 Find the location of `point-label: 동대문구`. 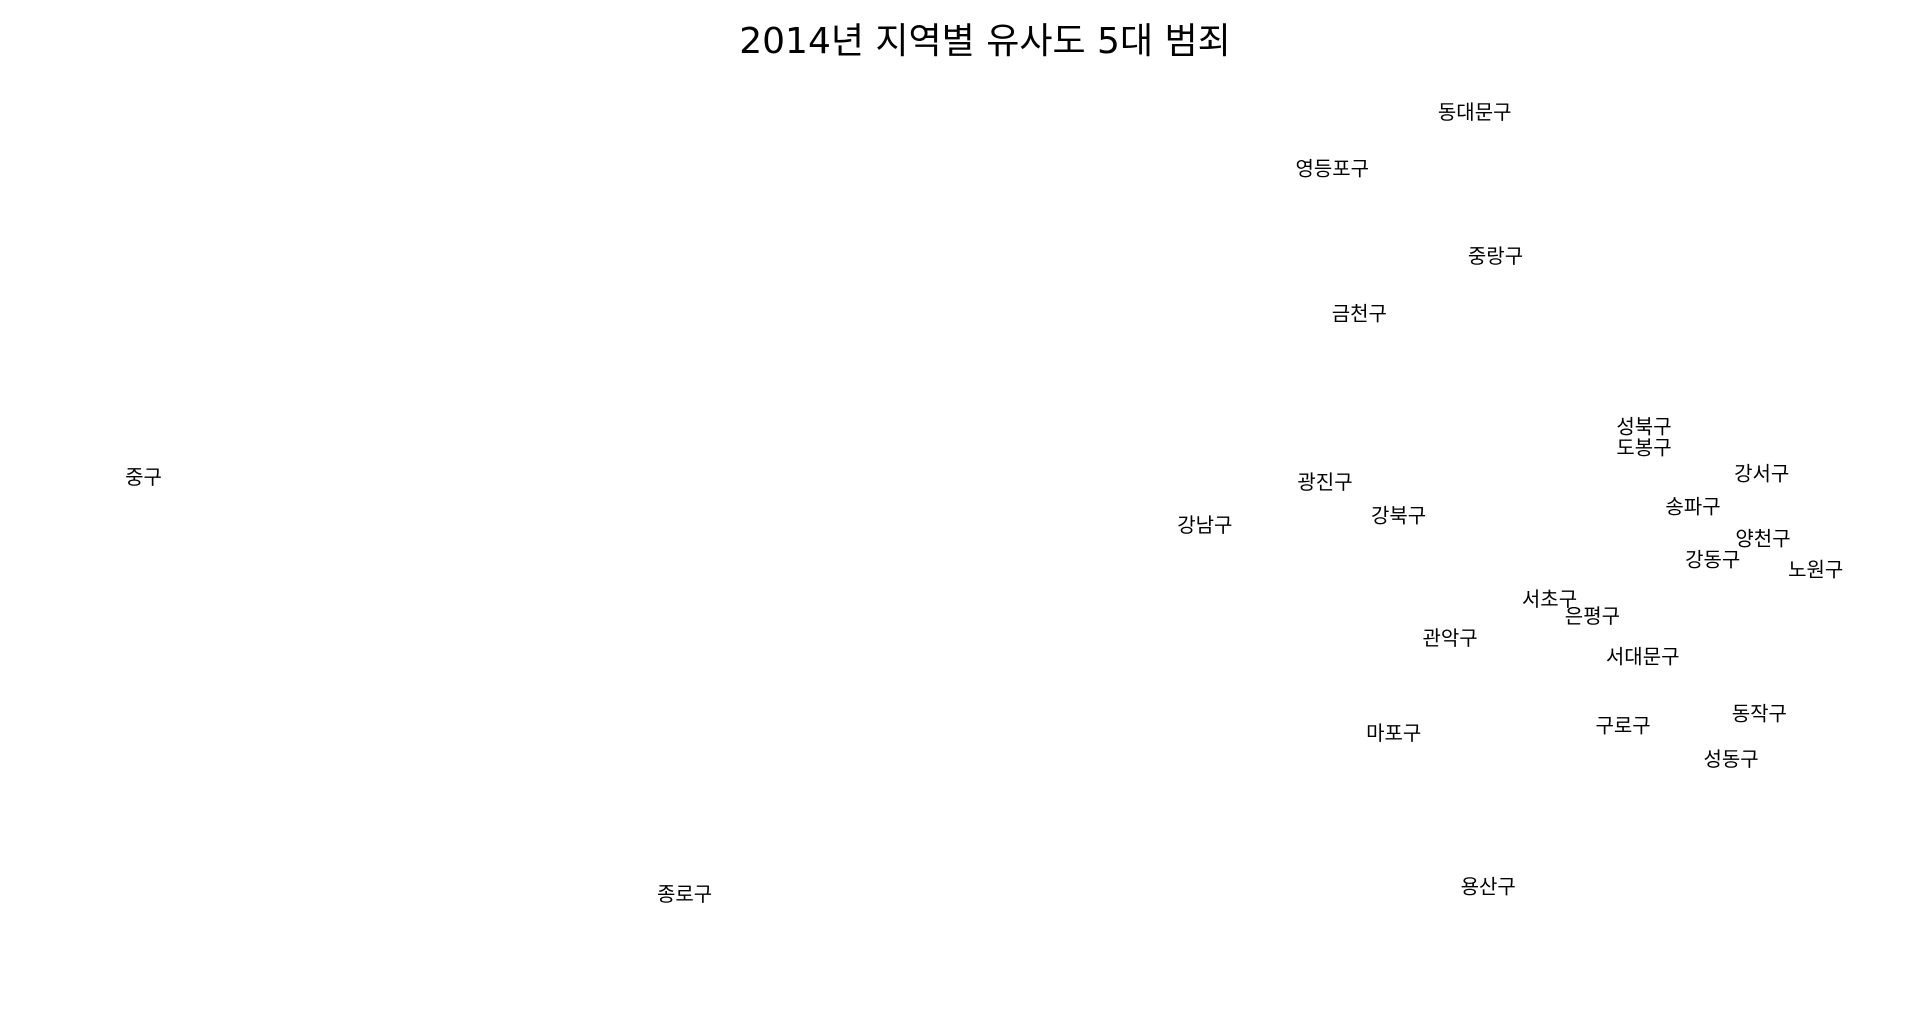

point-label: 동대문구 is located at coordinates (1475, 112).